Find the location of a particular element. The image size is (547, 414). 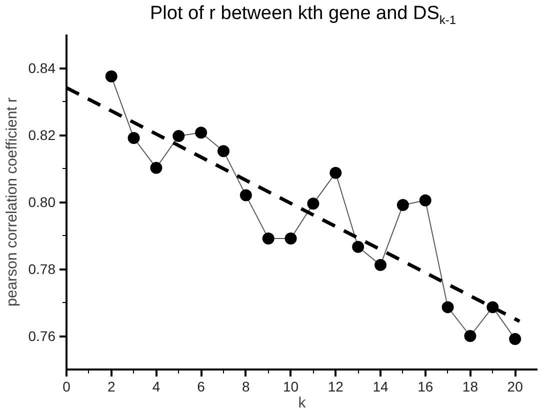

x-tick-label: 16 is located at coordinates (426, 386).